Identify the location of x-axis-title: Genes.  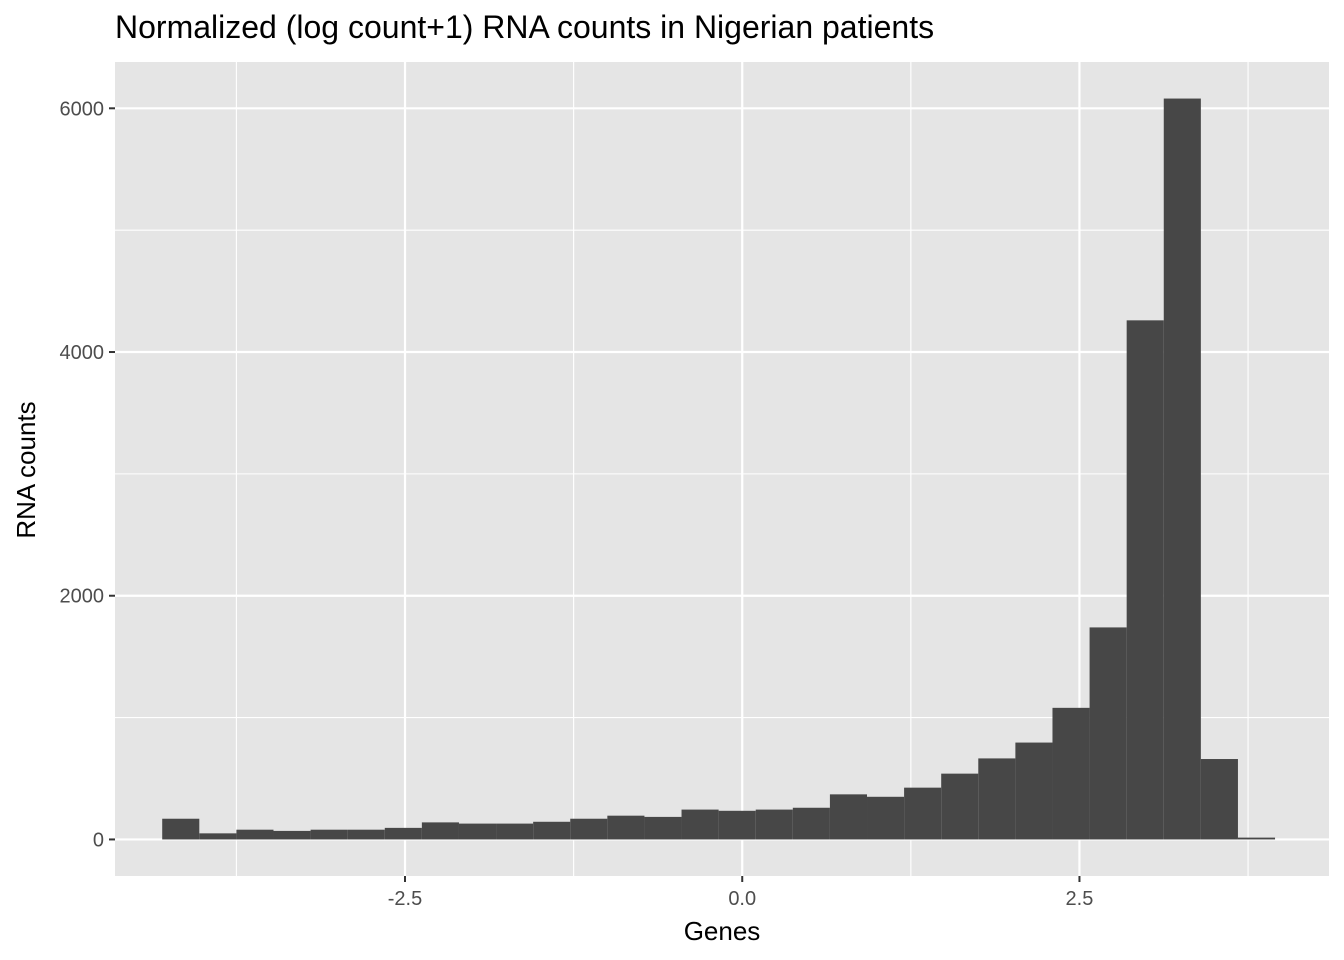
(722, 931).